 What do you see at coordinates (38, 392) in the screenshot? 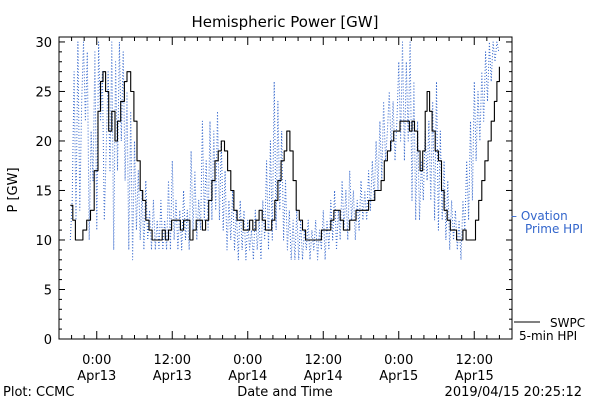
I see `footer-plot-credit: Plot: CCMC` at bounding box center [38, 392].